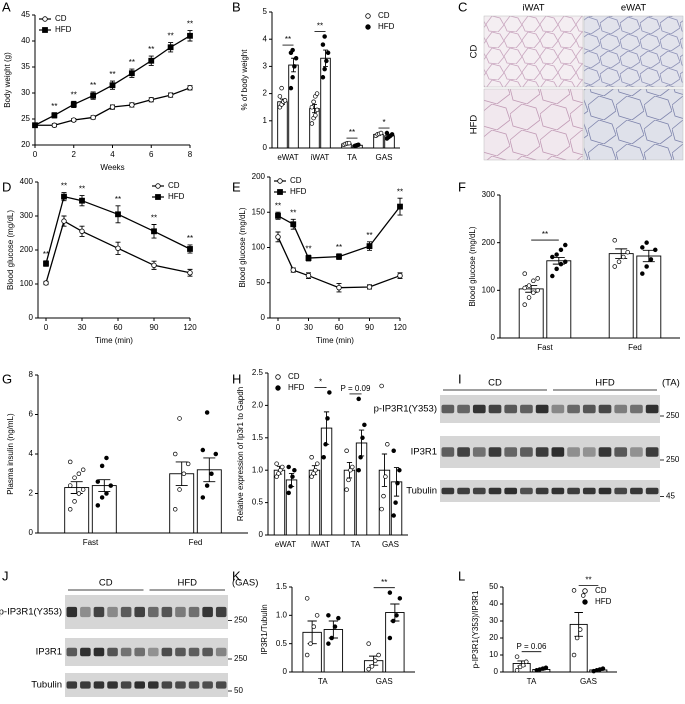 This screenshot has height=704, width=685. What do you see at coordinates (259, 247) in the screenshot?
I see `y-tick-label: 100` at bounding box center [259, 247].